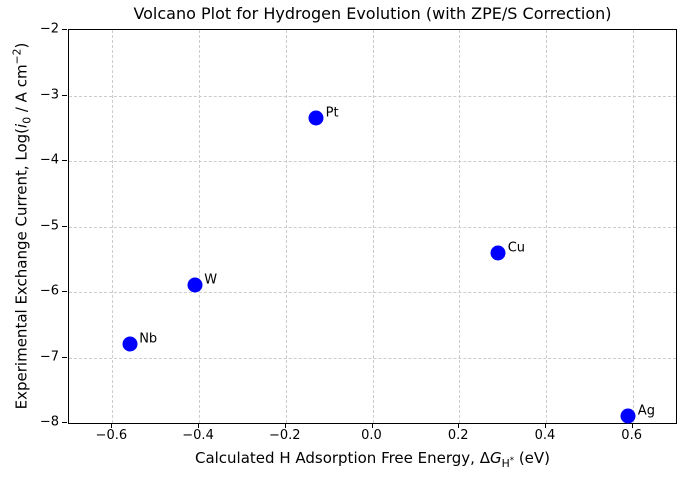 The height and width of the screenshot is (482, 683). I want to click on data-point-w, so click(195, 285).